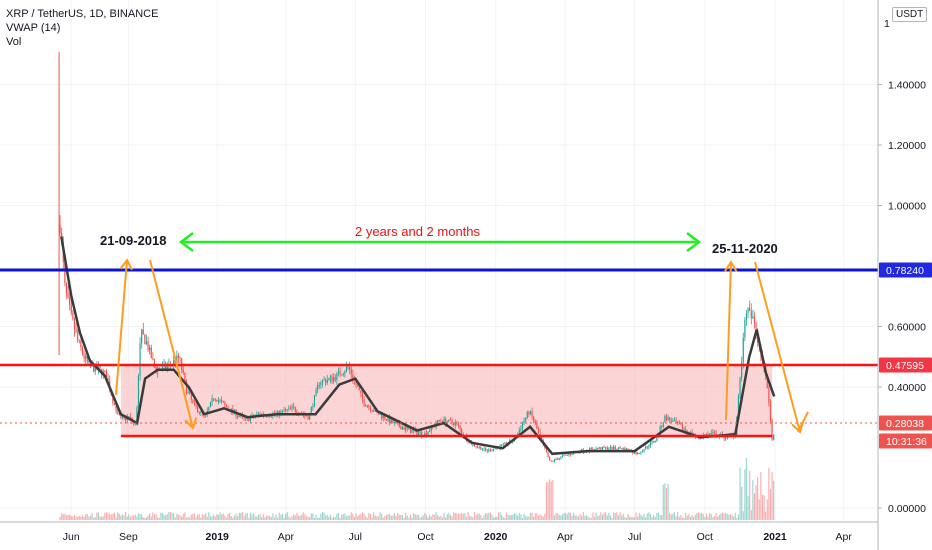 The height and width of the screenshot is (550, 932). What do you see at coordinates (910, 14) in the screenshot?
I see `currency-button: USDT` at bounding box center [910, 14].